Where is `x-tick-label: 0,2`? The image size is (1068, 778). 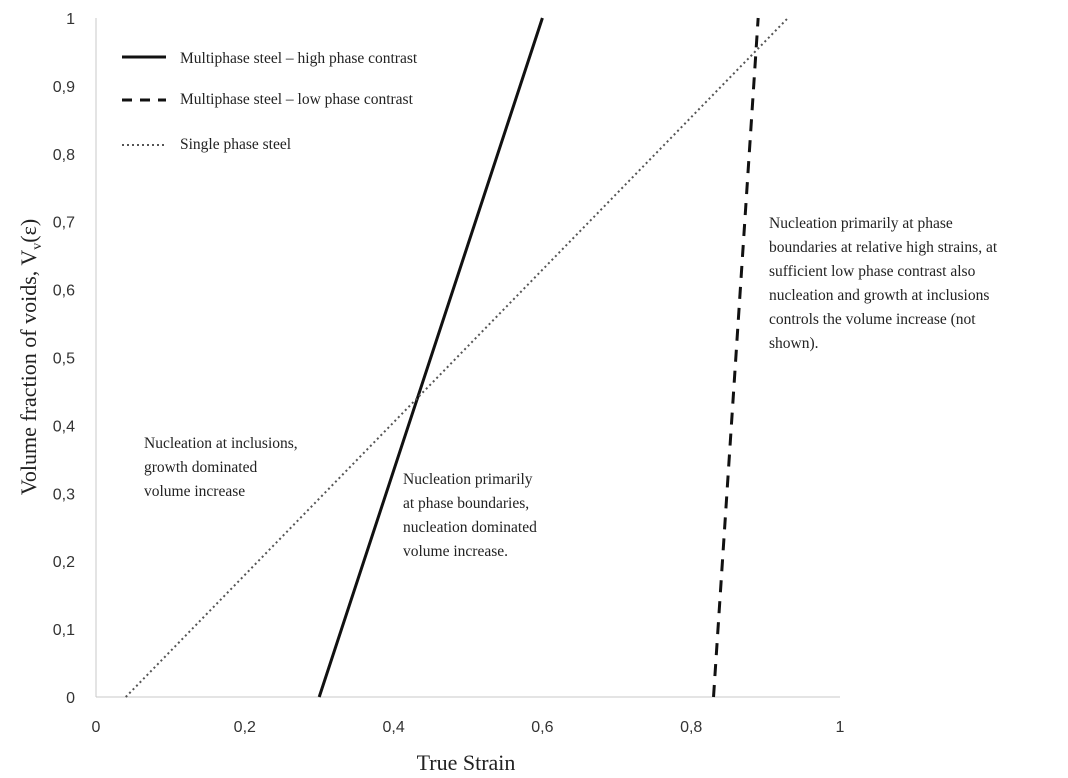
x-tick-label: 0,2 is located at coordinates (245, 727).